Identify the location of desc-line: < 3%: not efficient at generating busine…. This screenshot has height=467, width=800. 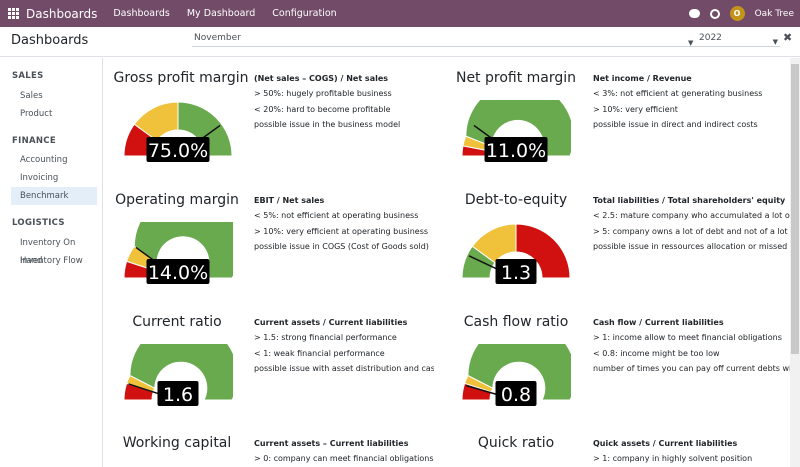
(678, 94).